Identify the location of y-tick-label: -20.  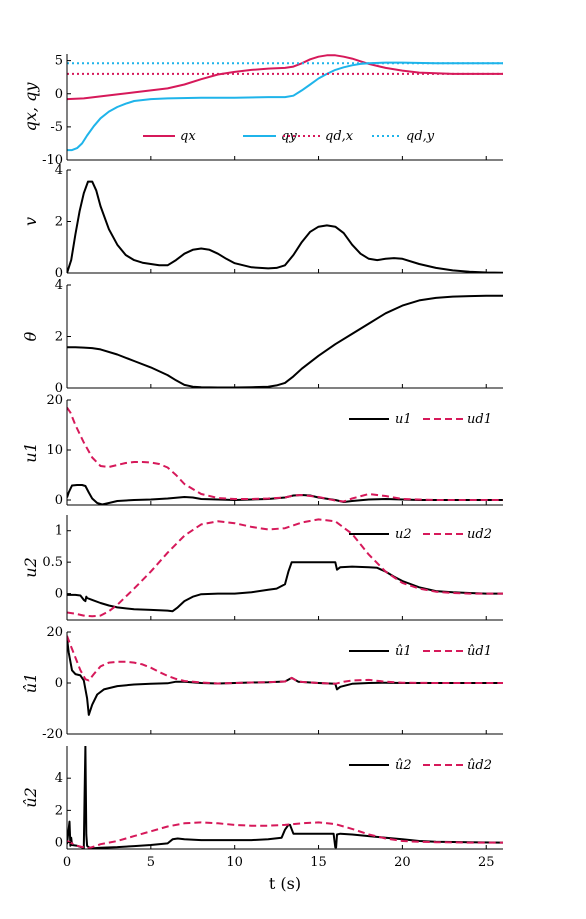
(52, 734).